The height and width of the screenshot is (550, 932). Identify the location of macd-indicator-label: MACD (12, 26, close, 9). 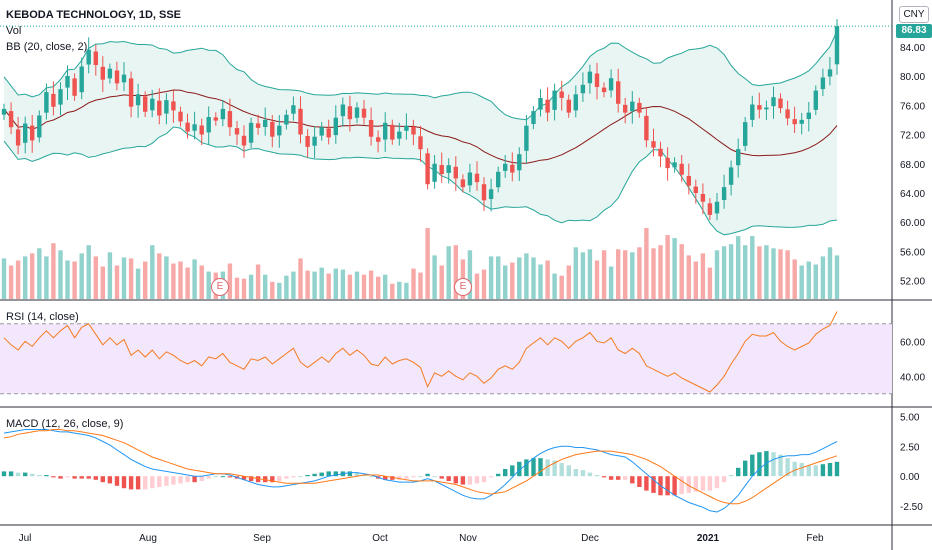
(65, 424).